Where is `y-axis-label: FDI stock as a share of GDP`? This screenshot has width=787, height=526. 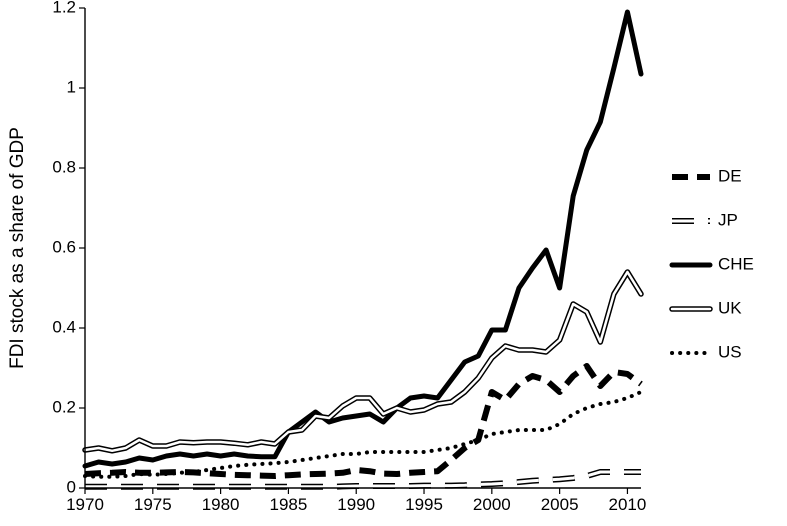 y-axis-label: FDI stock as a share of GDP is located at coordinates (17, 248).